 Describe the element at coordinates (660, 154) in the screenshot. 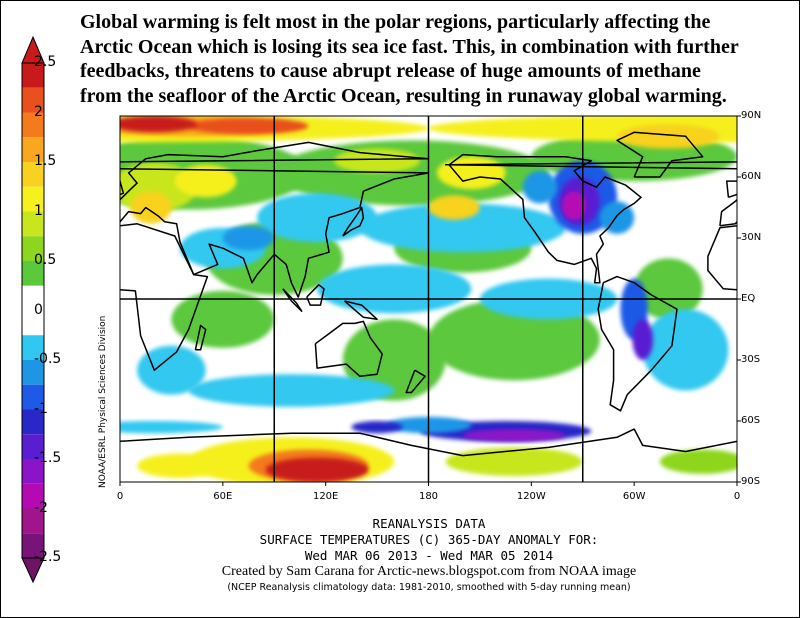

I see `coastline-greenland` at that location.